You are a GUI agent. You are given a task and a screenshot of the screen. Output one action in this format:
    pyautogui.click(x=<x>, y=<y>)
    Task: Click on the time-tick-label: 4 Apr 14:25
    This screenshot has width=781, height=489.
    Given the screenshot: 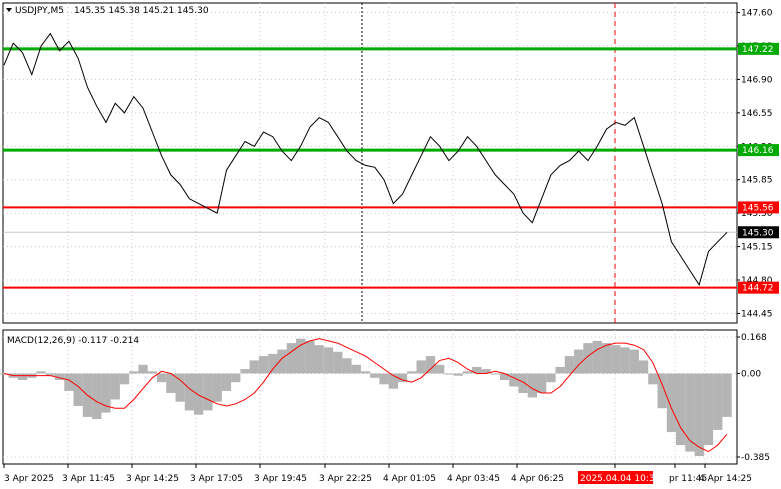 What is the action you would take?
    pyautogui.click(x=725, y=479)
    